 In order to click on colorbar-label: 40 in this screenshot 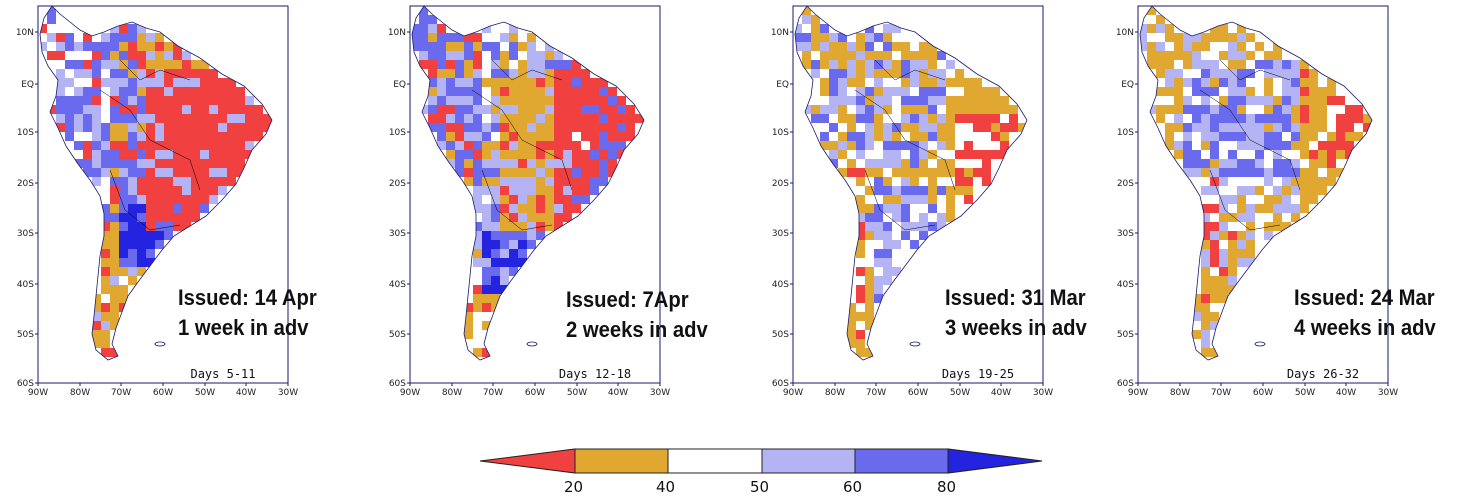, I will do `click(666, 487)`.